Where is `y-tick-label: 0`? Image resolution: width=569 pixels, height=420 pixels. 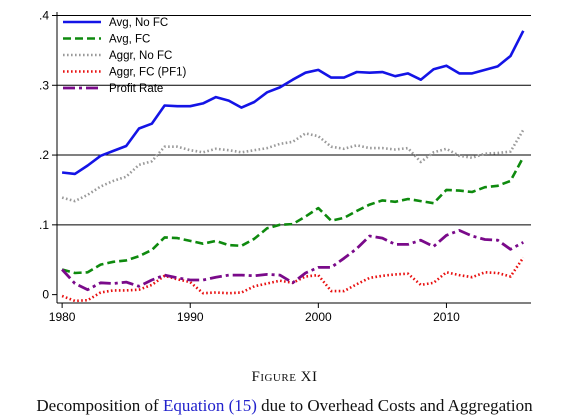 y-tick-label: 0 is located at coordinates (45, 295).